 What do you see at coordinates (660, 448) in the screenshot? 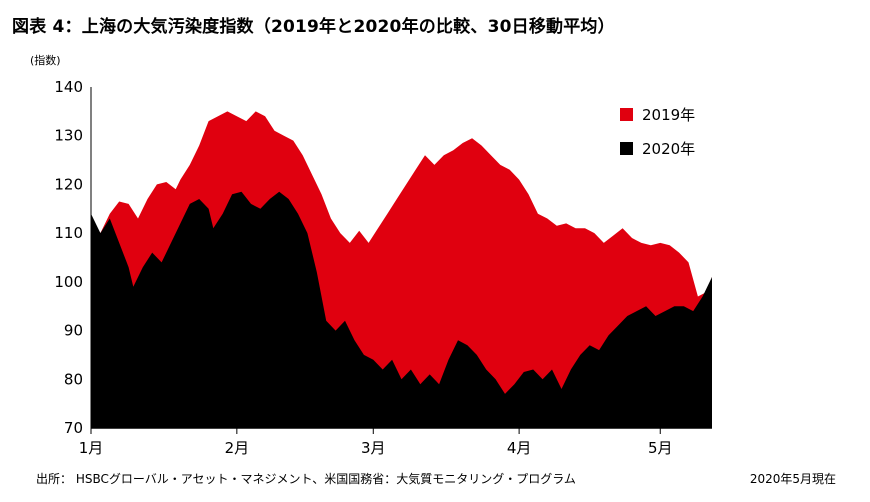
I see `x-tick-label-4: 5月` at bounding box center [660, 448].